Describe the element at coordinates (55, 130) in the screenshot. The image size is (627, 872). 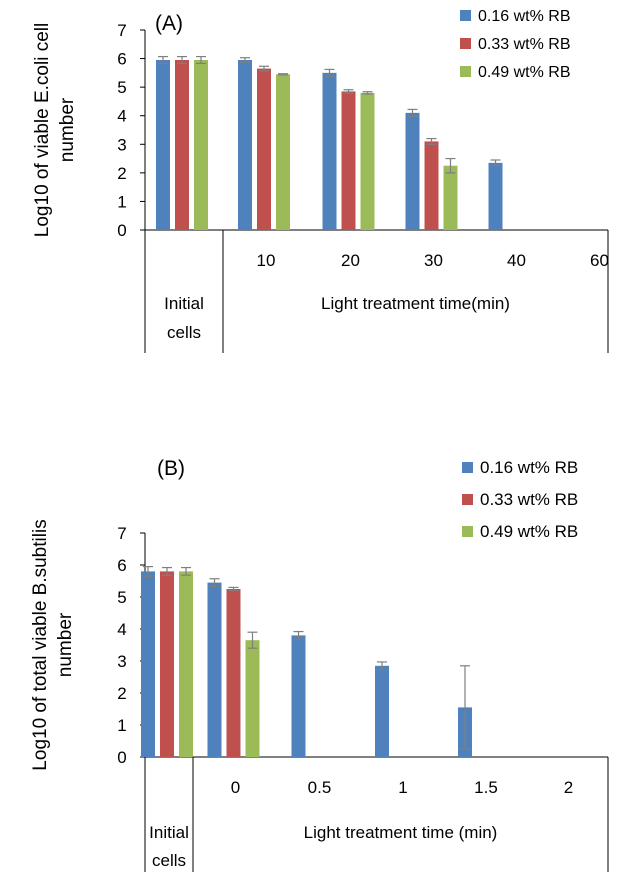
I see `y-axis-title: Log10 of viable E.coli cell number` at that location.